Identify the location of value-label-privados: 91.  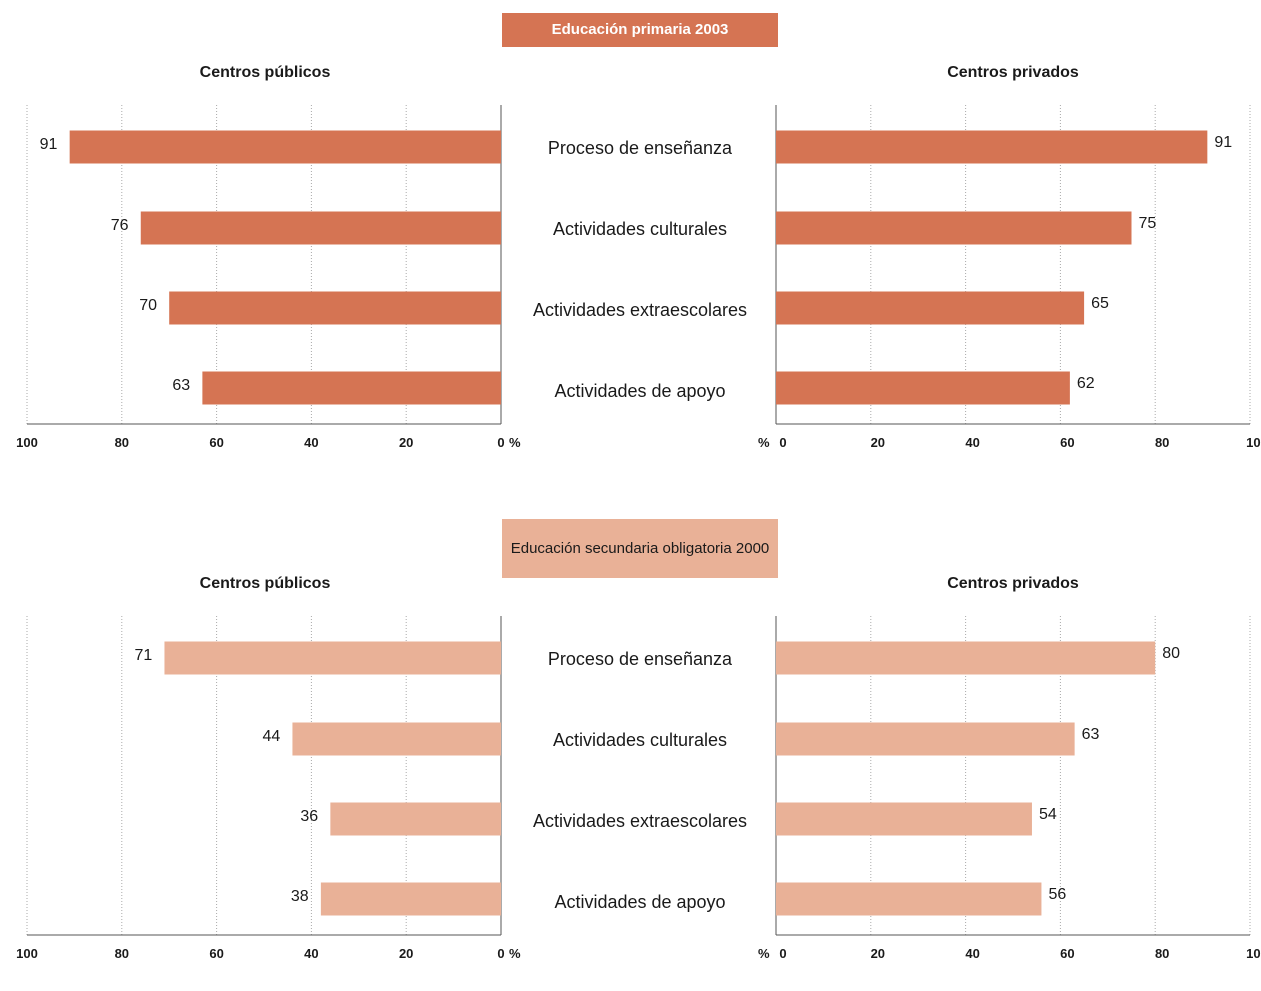
(1223, 142).